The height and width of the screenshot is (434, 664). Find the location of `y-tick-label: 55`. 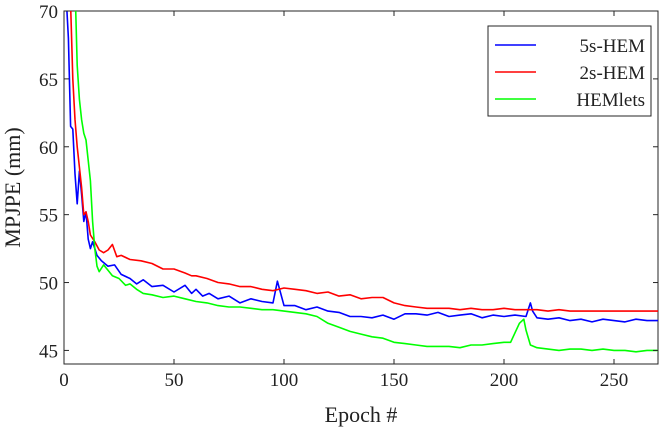

y-tick-label: 55 is located at coordinates (48, 216).